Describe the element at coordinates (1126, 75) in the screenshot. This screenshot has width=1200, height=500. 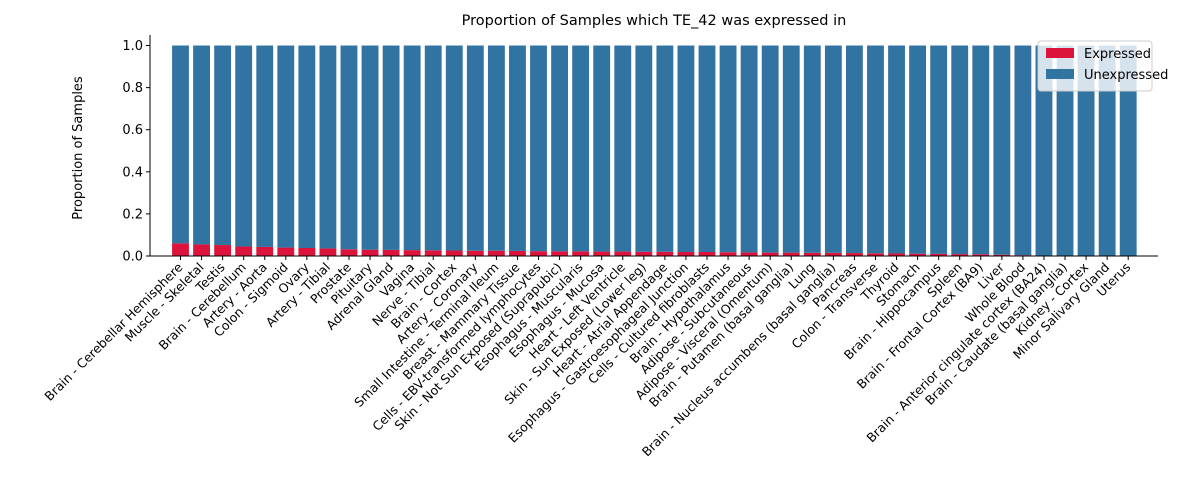
I see `legend-label: Unexpressed` at that location.